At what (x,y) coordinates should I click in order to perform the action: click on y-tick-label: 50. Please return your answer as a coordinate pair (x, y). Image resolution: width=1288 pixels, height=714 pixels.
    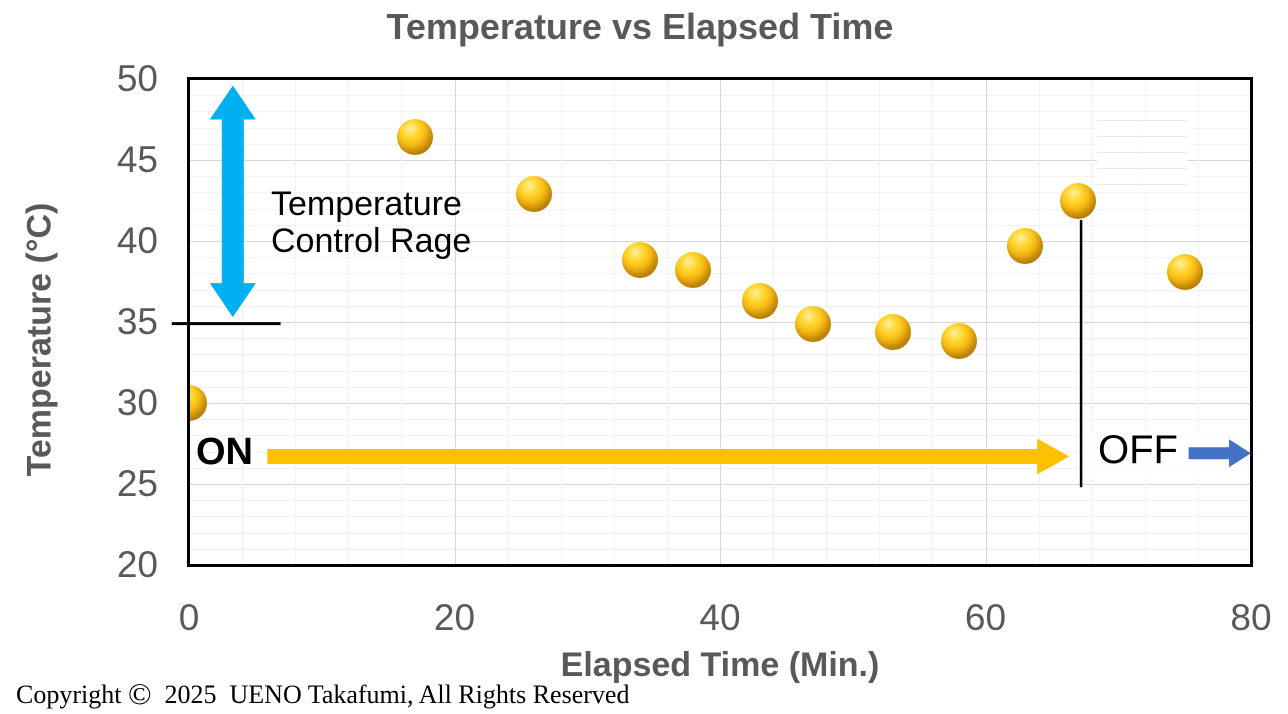
    Looking at the image, I should click on (137, 78).